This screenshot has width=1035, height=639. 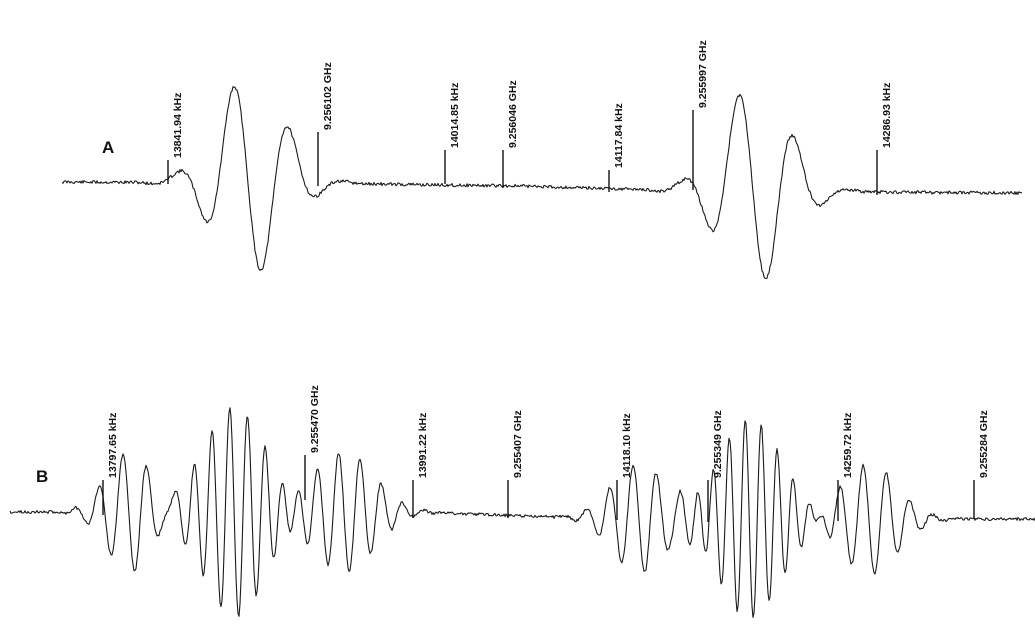 What do you see at coordinates (108, 147) in the screenshot?
I see `panel-label: A` at bounding box center [108, 147].